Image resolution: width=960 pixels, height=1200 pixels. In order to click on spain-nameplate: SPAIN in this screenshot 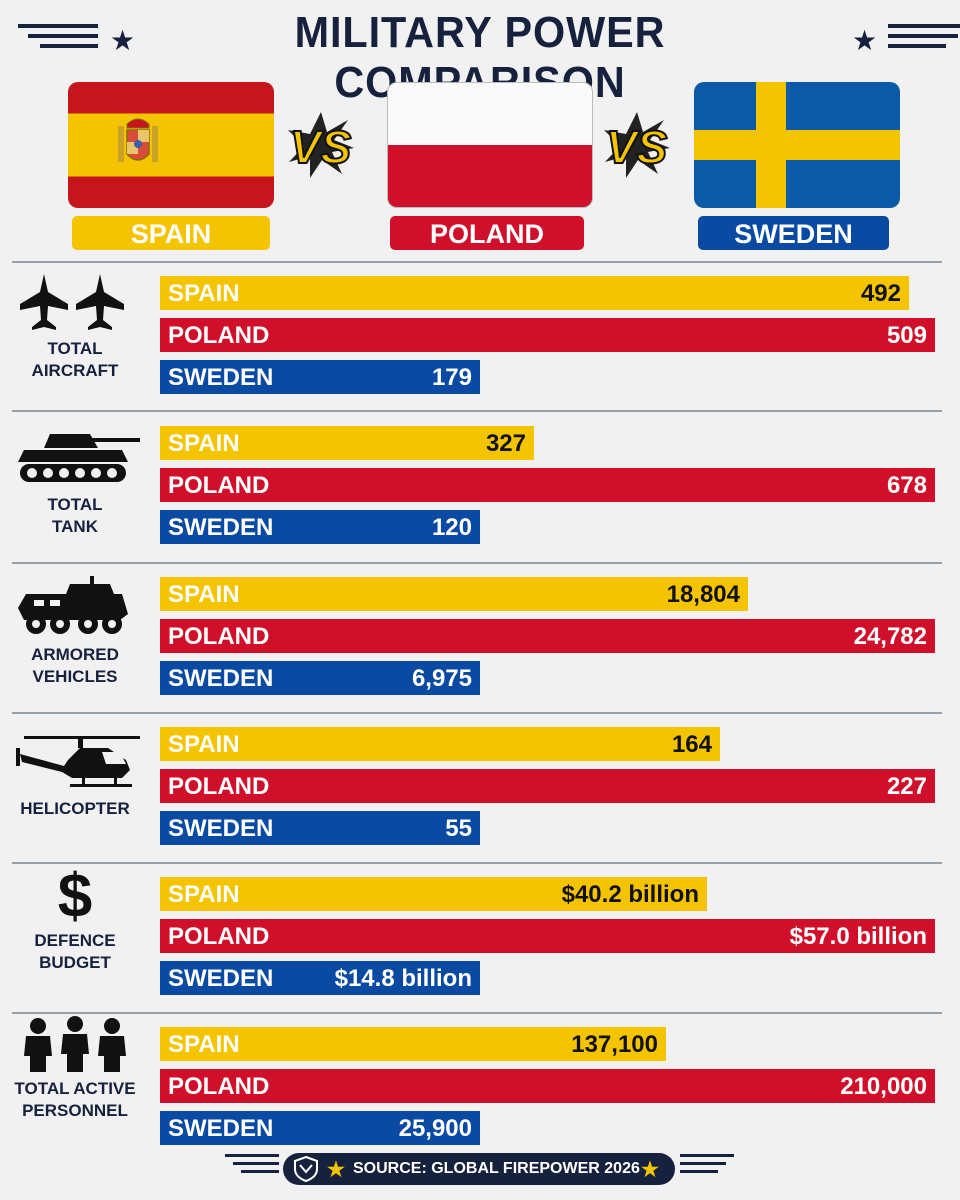, I will do `click(171, 233)`.